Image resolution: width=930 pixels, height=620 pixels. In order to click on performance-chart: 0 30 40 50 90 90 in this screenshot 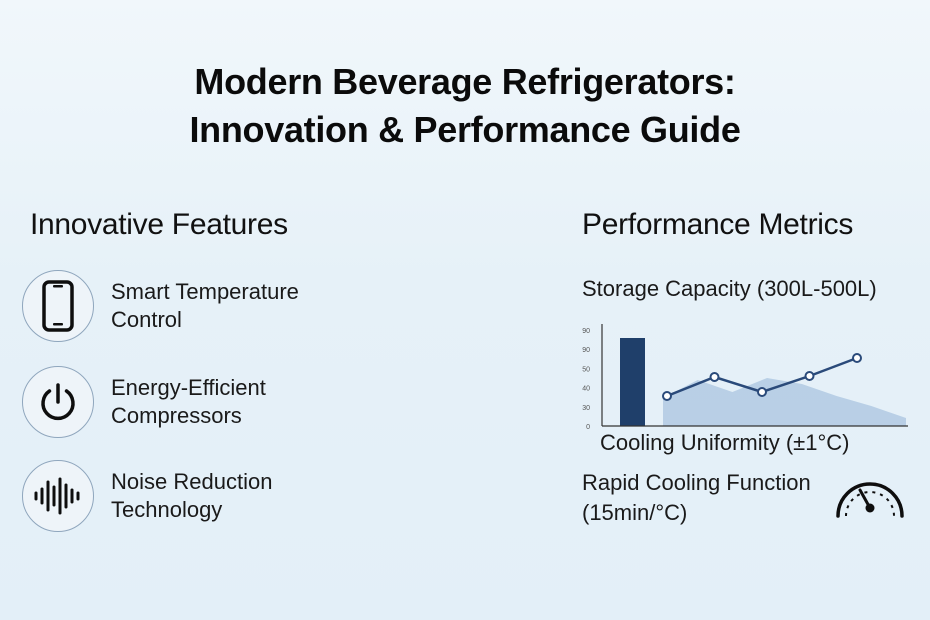, I will do `click(745, 377)`.